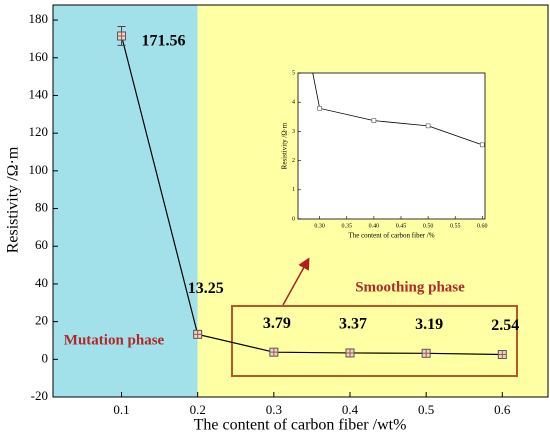  I want to click on x-axis-label: The content of carbon fiber /wt%, so click(300, 425).